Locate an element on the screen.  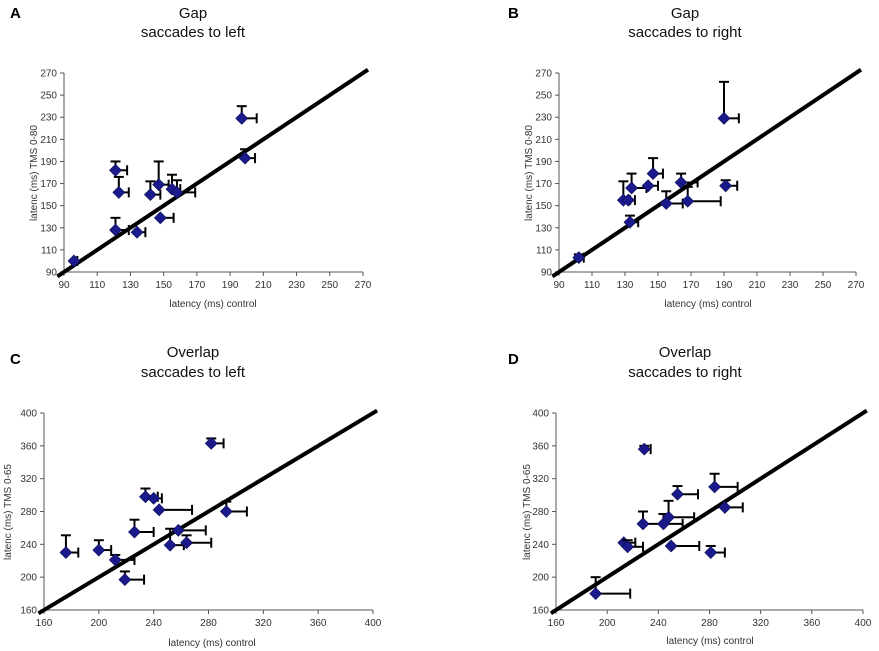
y-tick-label: 270 is located at coordinates (543, 74).